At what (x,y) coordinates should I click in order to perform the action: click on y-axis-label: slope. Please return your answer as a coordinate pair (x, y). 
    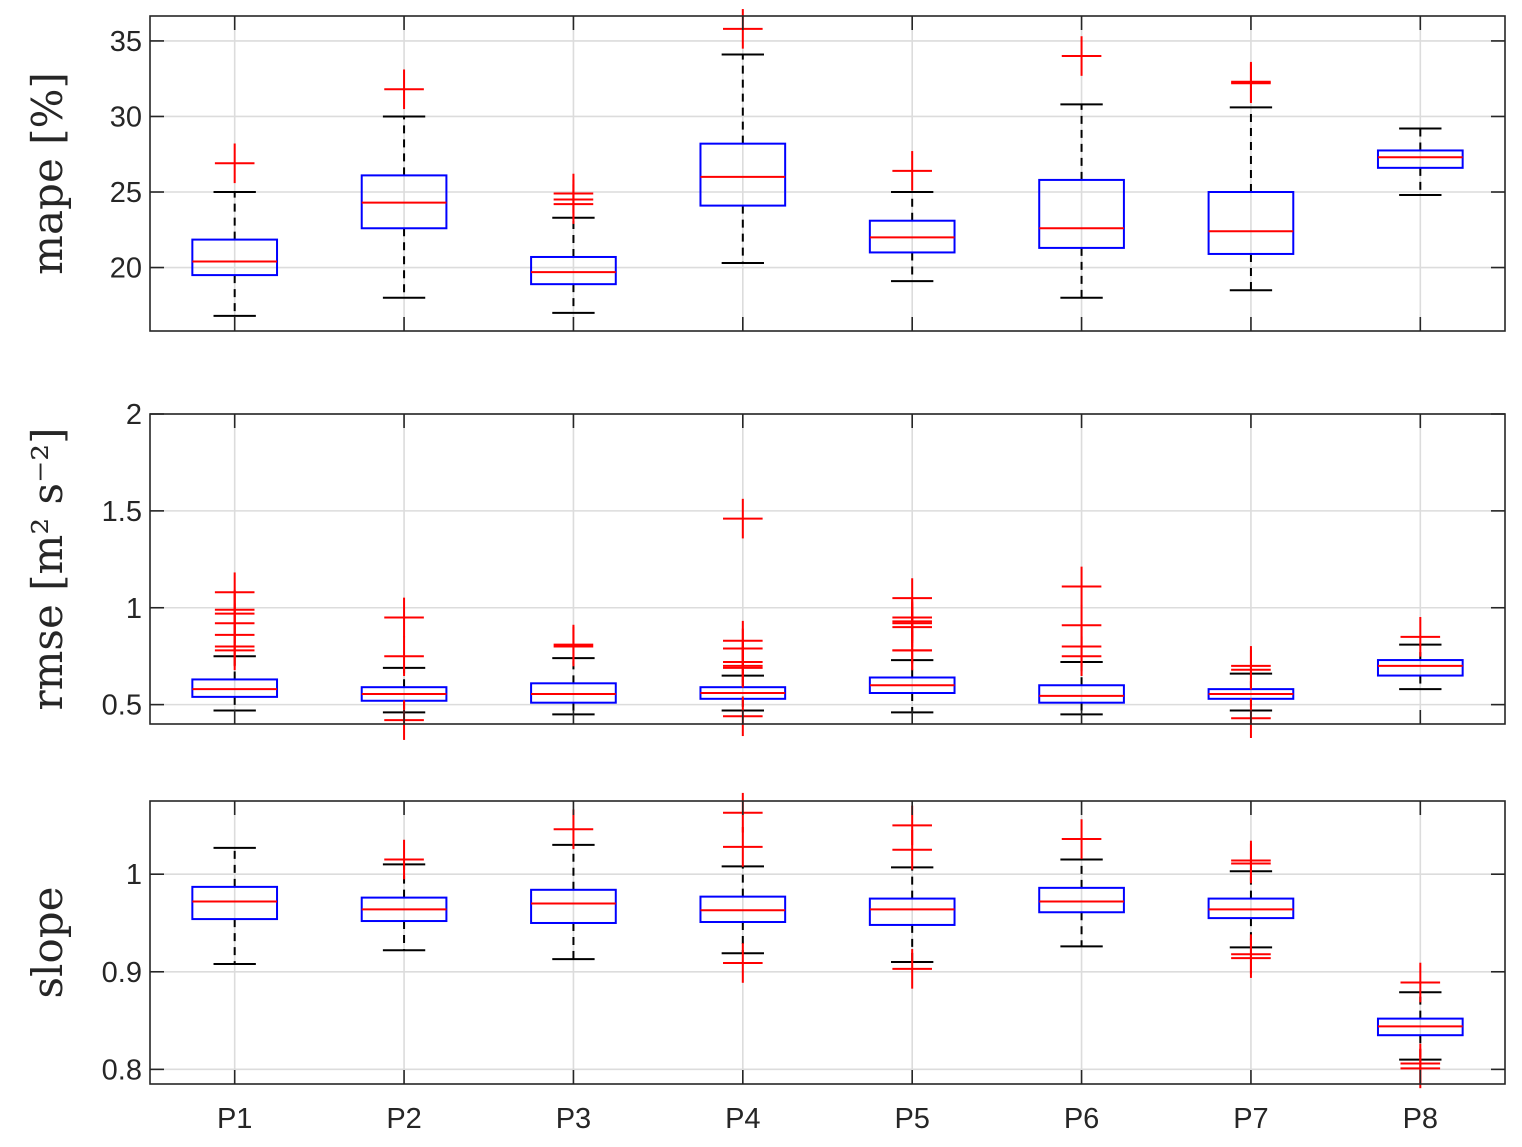
    Looking at the image, I should click on (47, 942).